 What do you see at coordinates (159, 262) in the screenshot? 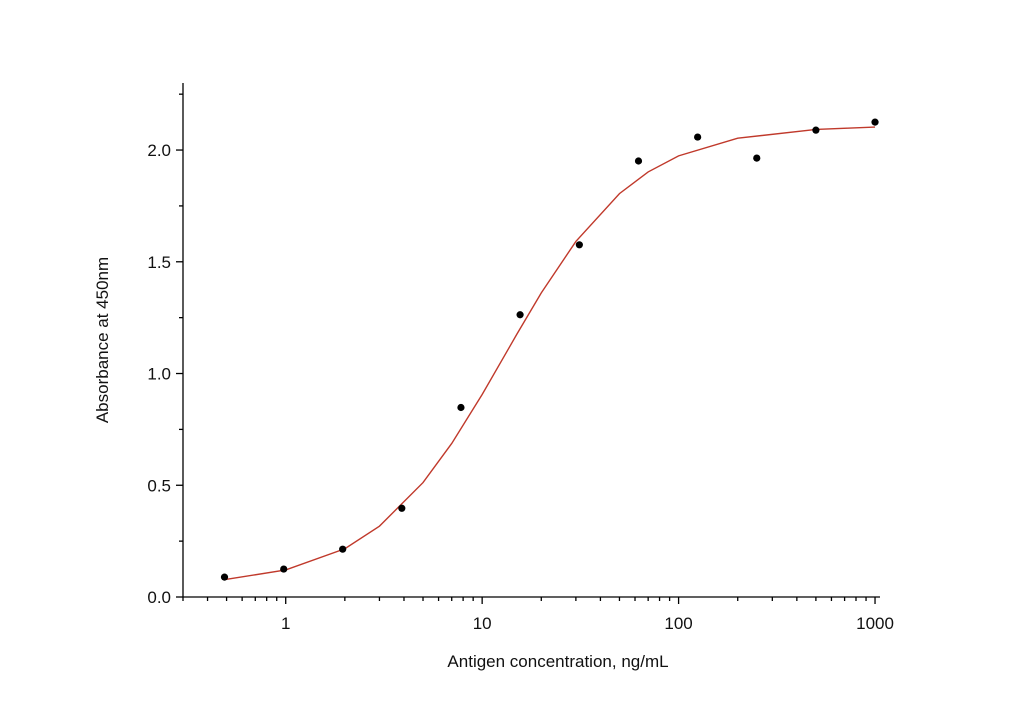
I see `y-tick-label: 1.5` at bounding box center [159, 262].